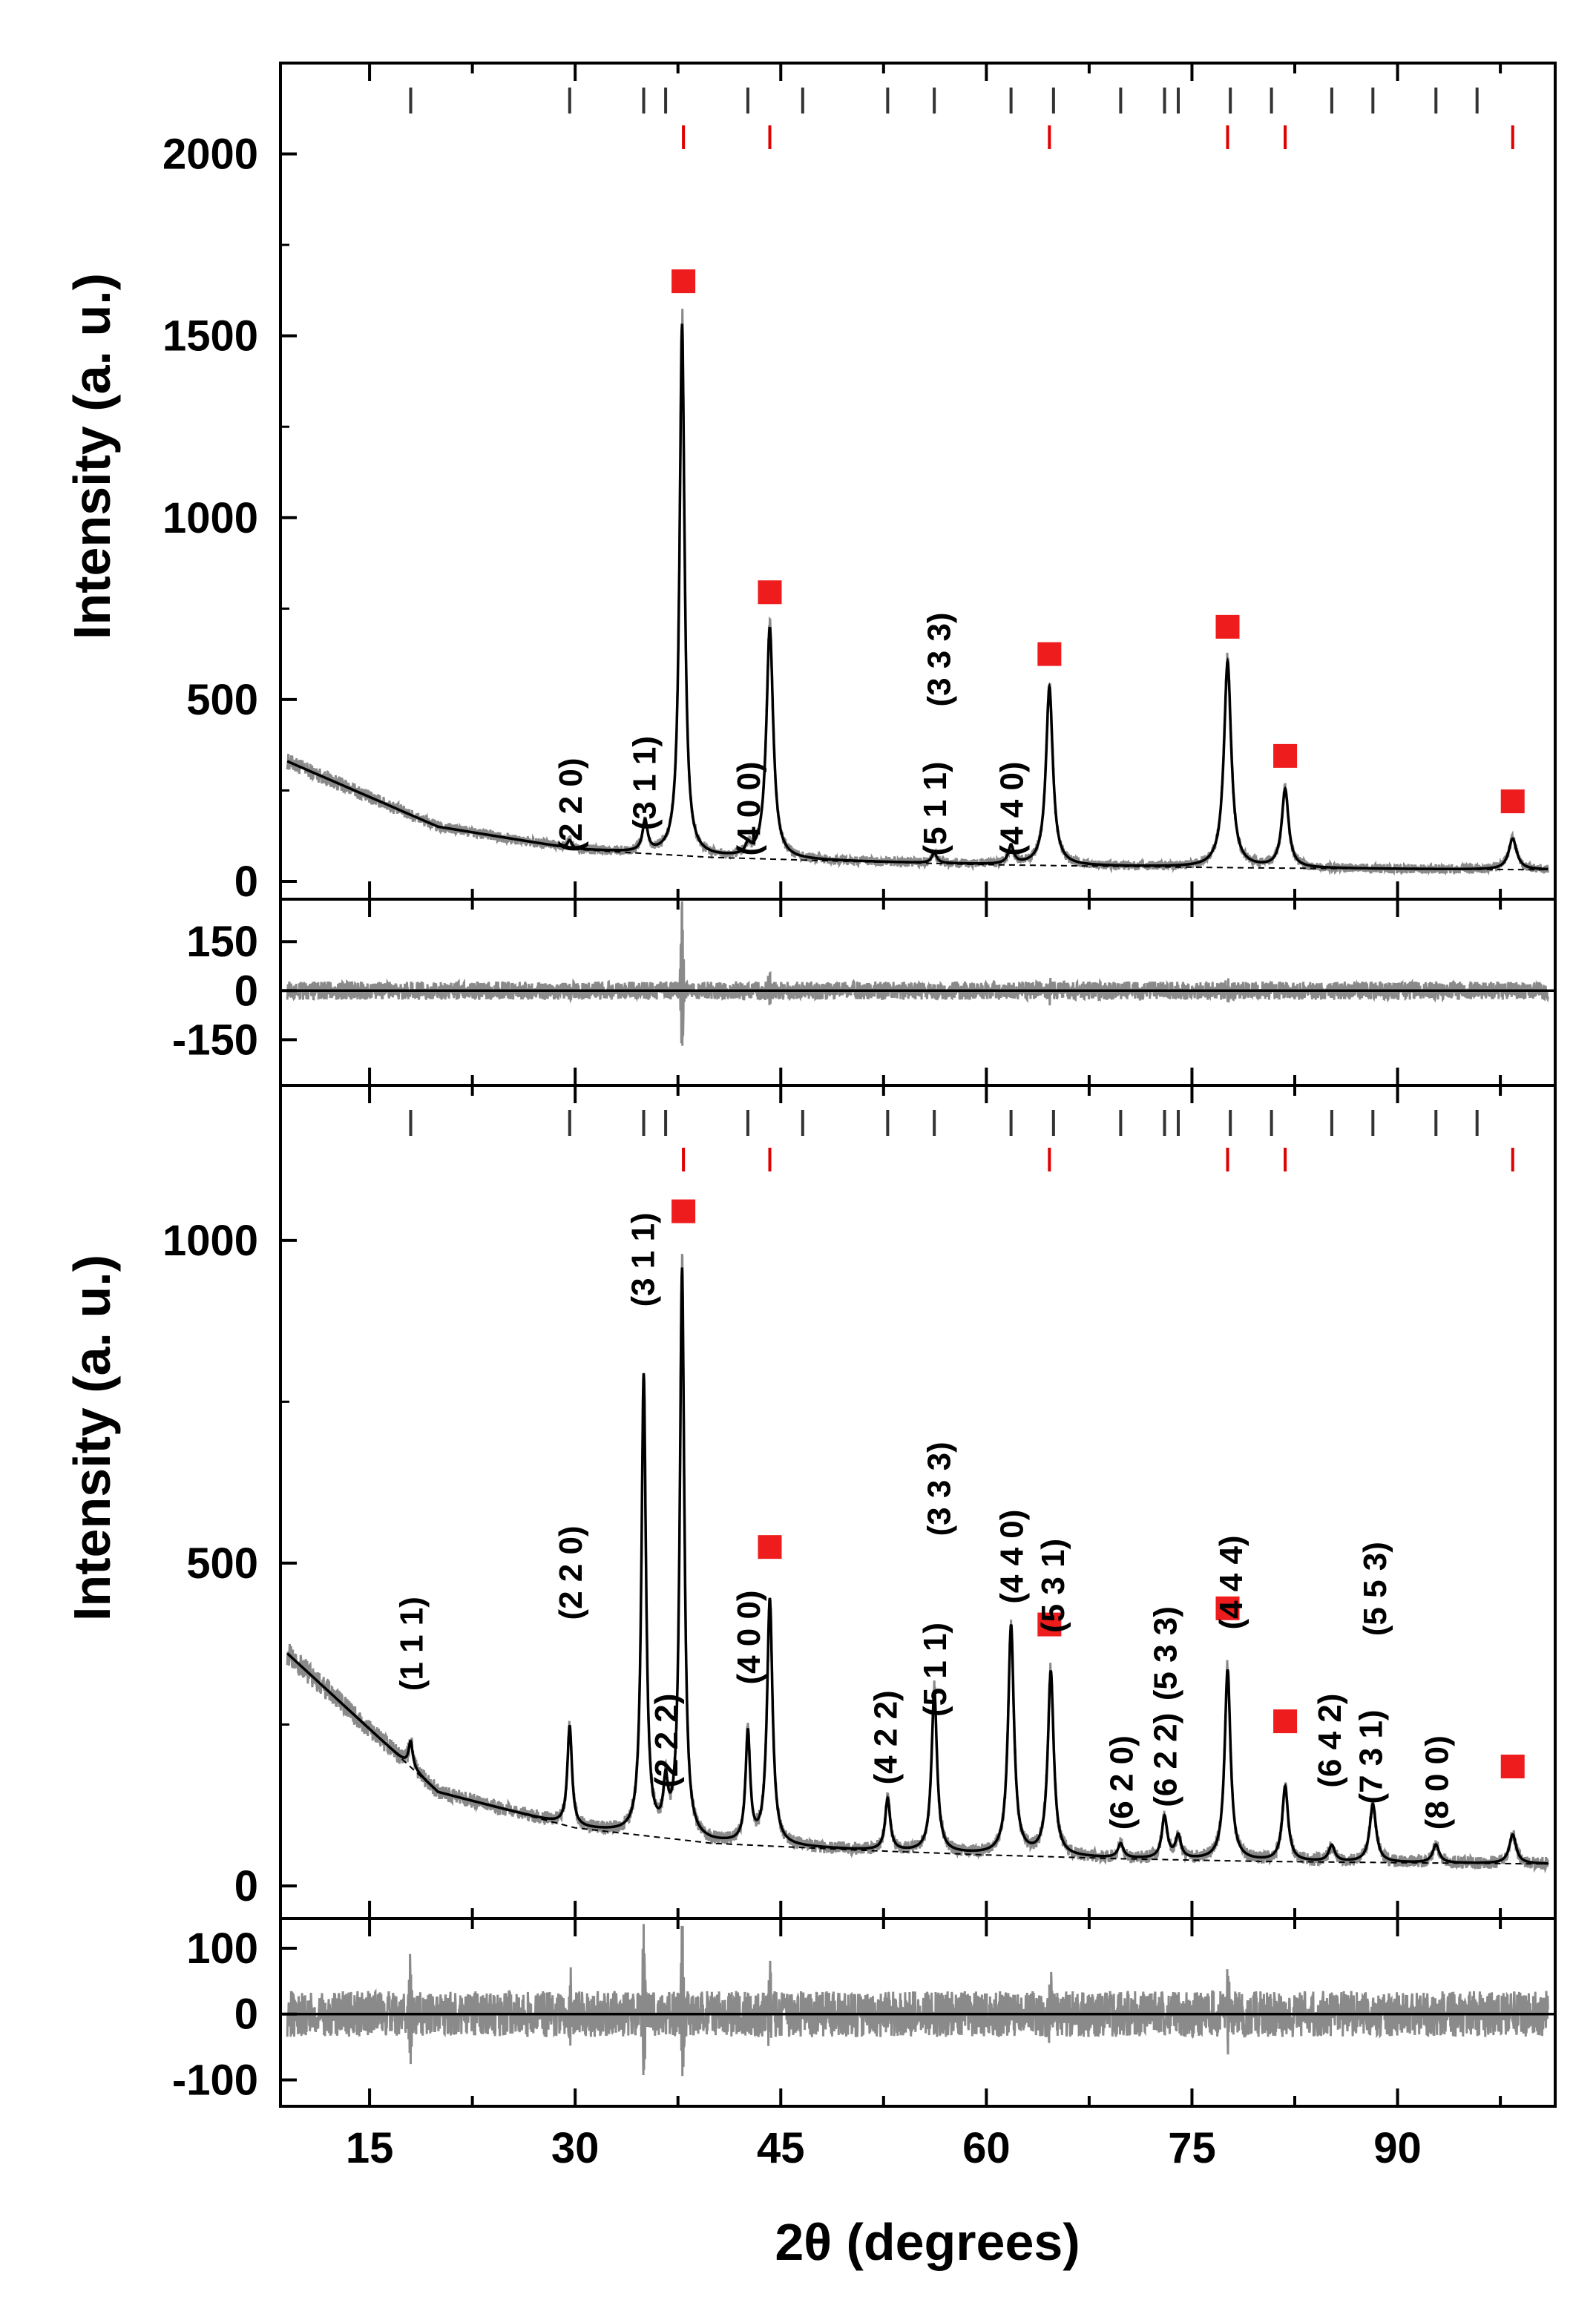  Describe the element at coordinates (575, 2148) in the screenshot. I see `x-tick-label: 30` at that location.